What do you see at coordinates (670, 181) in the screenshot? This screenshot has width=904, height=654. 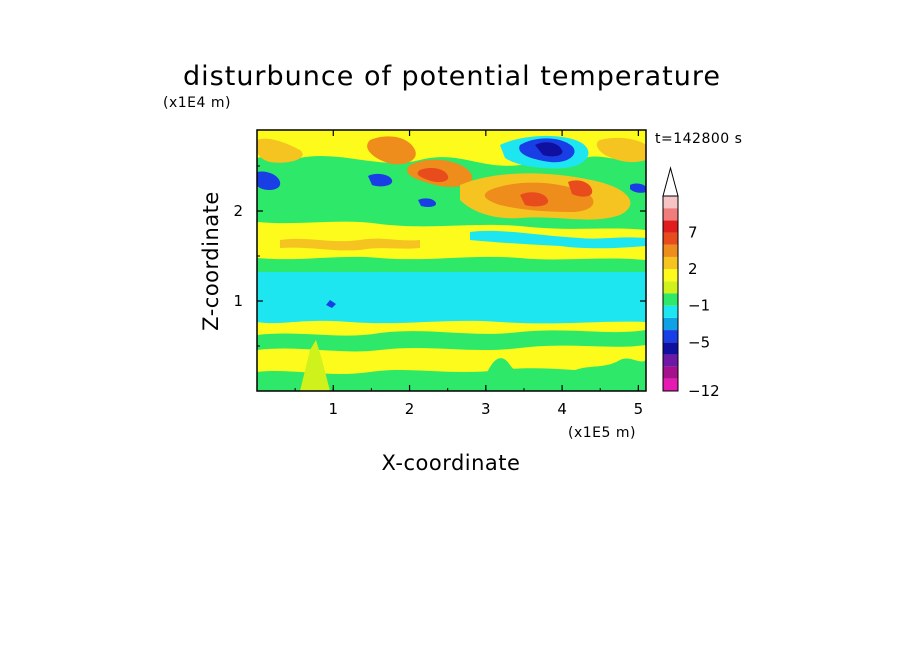 I see `colorbar-extend-arrow` at bounding box center [670, 181].